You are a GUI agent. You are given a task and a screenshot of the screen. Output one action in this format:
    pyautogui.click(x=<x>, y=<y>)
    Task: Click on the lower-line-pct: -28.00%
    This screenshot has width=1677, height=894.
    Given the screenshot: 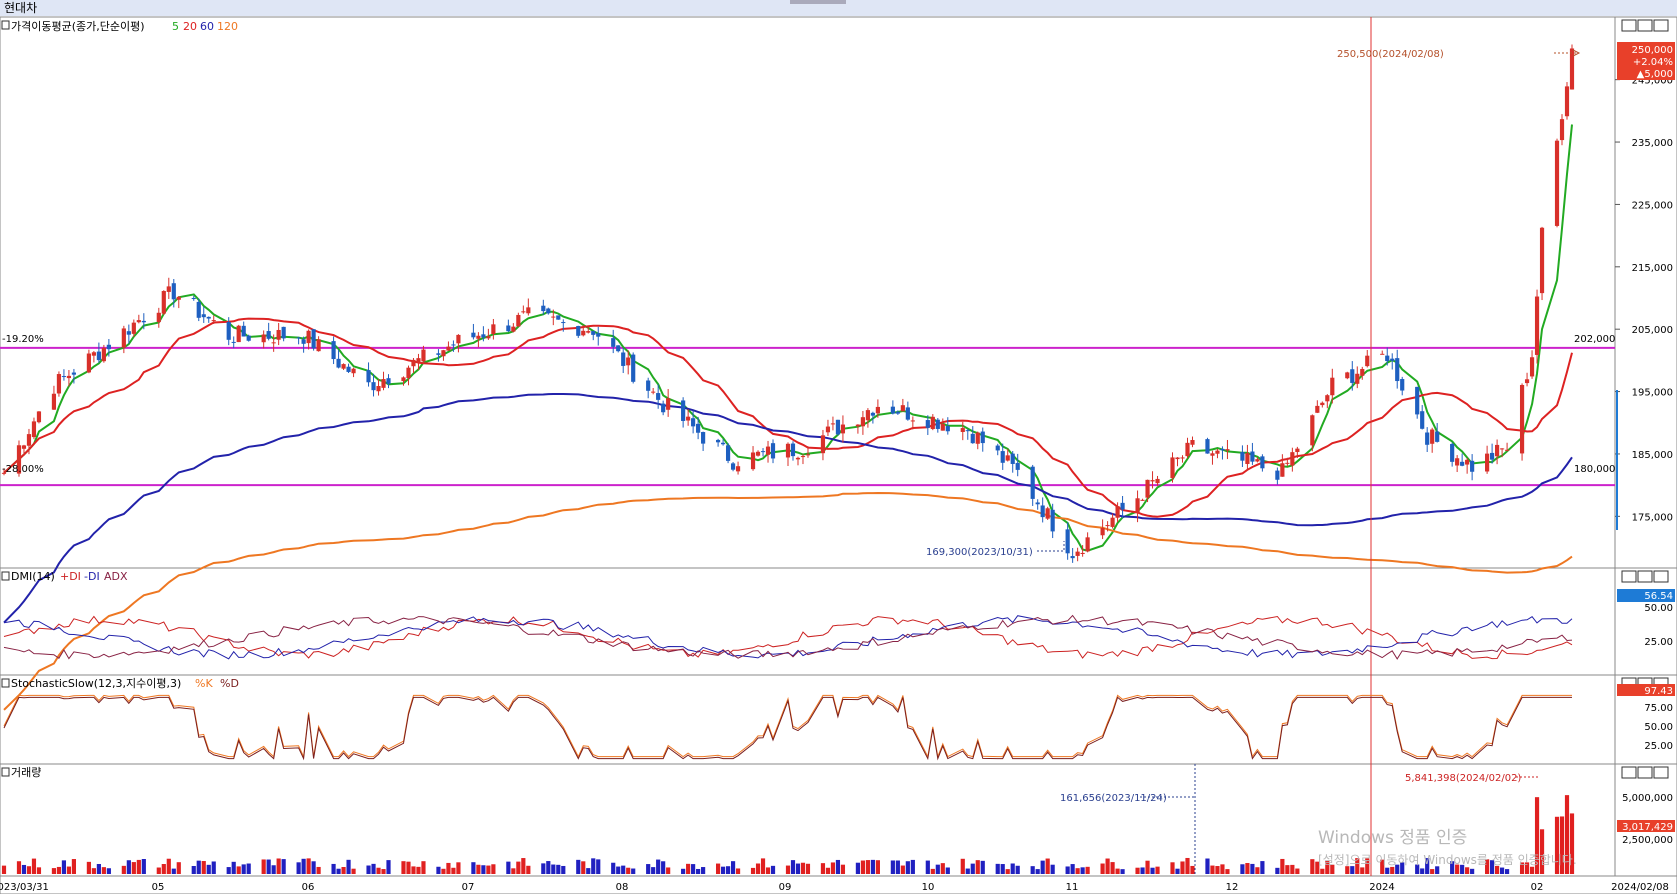 What is the action you would take?
    pyautogui.click(x=23, y=469)
    